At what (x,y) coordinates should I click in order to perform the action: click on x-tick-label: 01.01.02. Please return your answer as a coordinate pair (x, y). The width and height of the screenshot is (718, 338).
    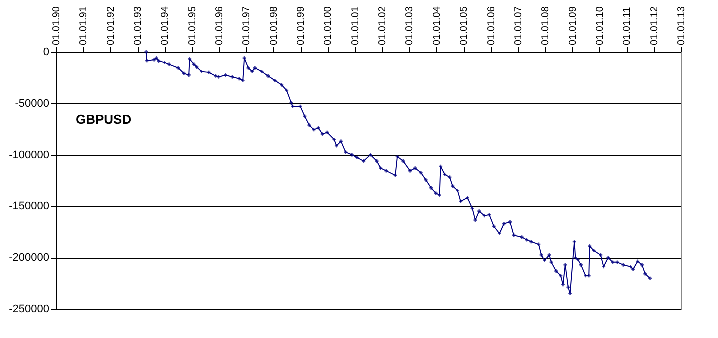
    Looking at the image, I should click on (383, 26).